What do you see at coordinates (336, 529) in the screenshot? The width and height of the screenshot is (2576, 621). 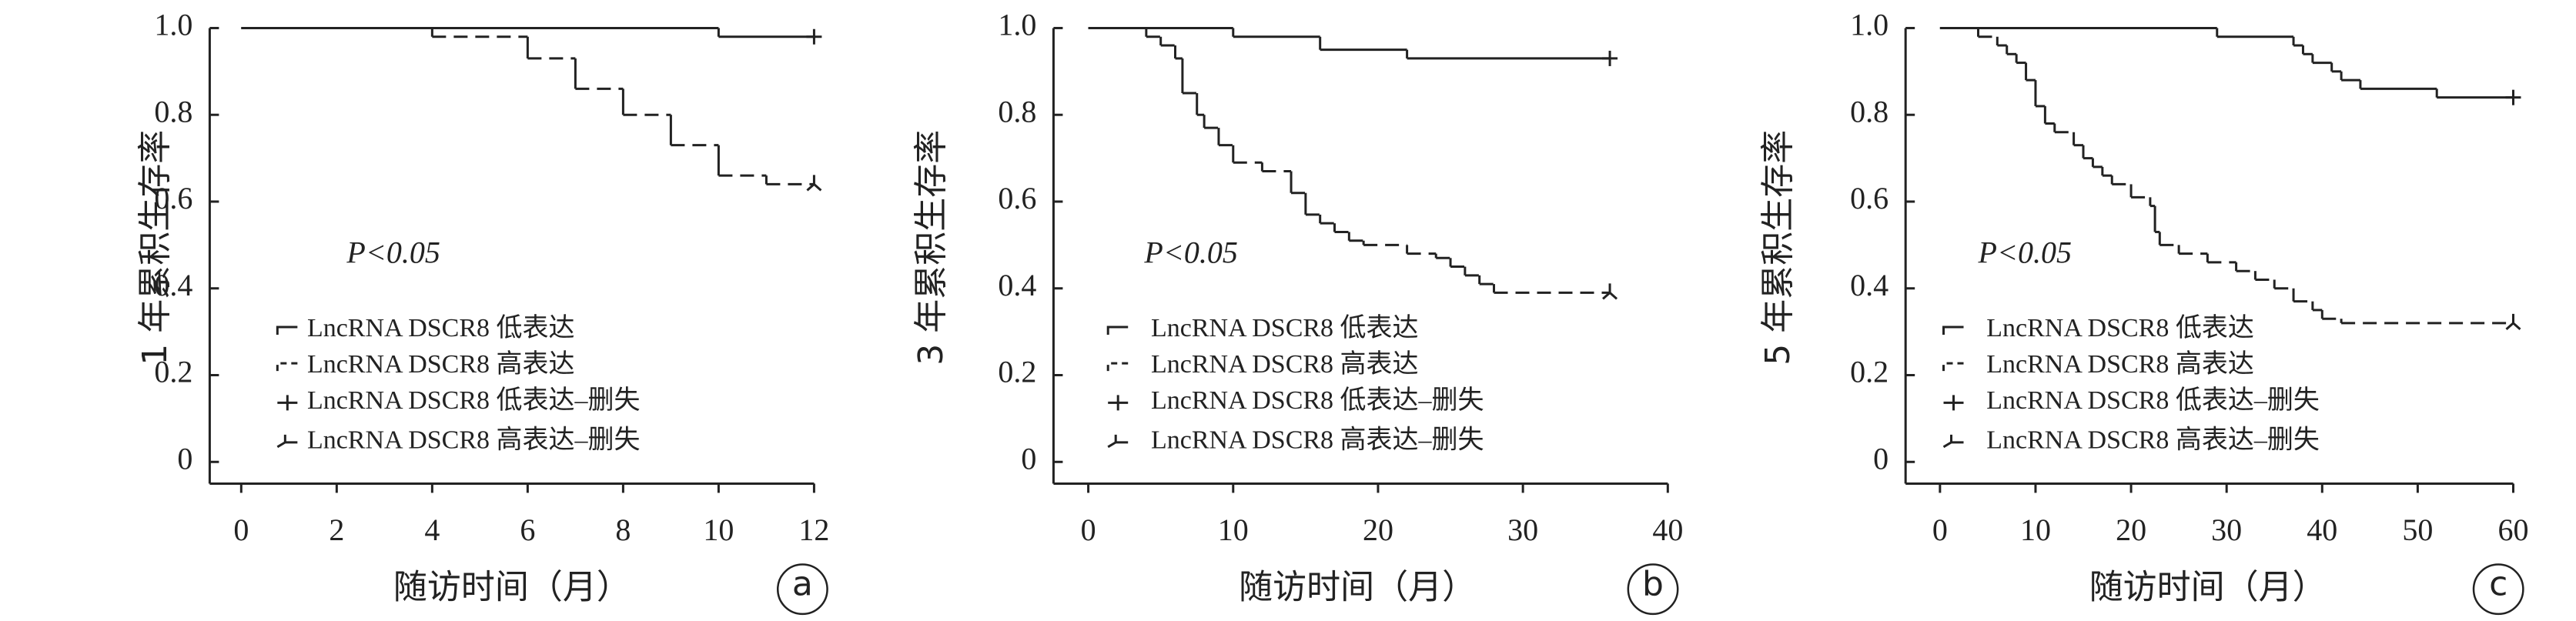 I see `x-tick-label: 2` at bounding box center [336, 529].